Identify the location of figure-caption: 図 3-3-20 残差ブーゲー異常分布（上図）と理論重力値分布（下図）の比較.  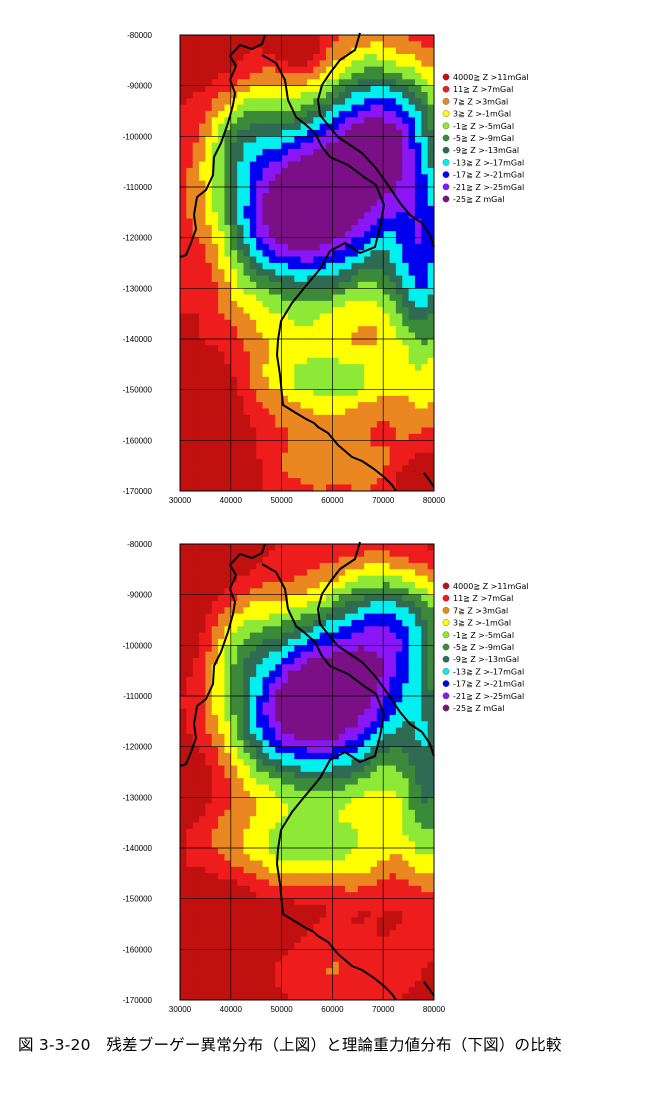
(290, 1045).